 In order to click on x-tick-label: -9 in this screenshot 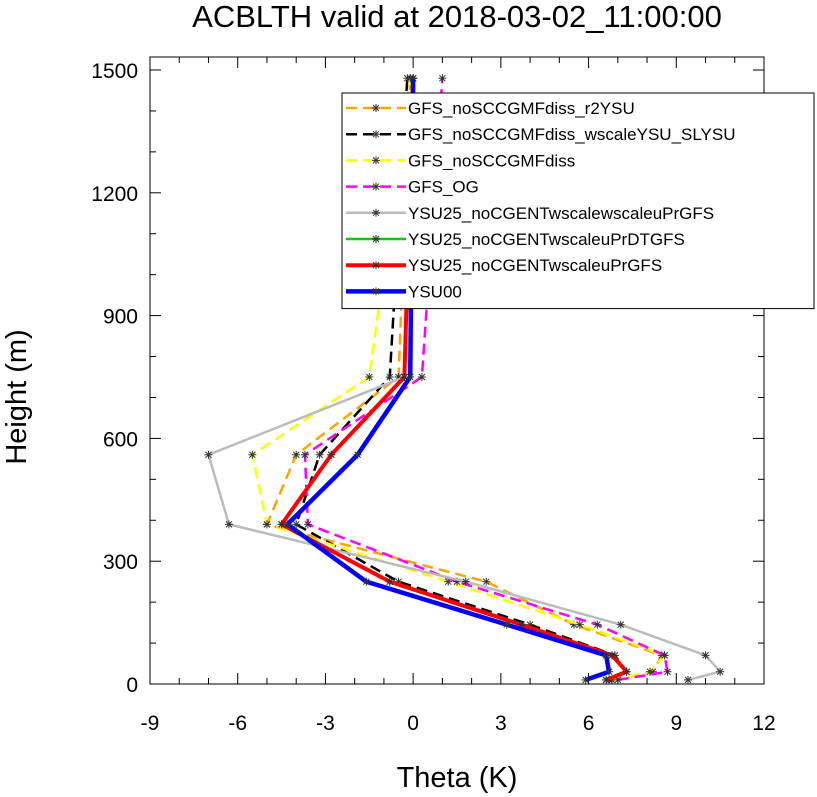, I will do `click(150, 723)`.